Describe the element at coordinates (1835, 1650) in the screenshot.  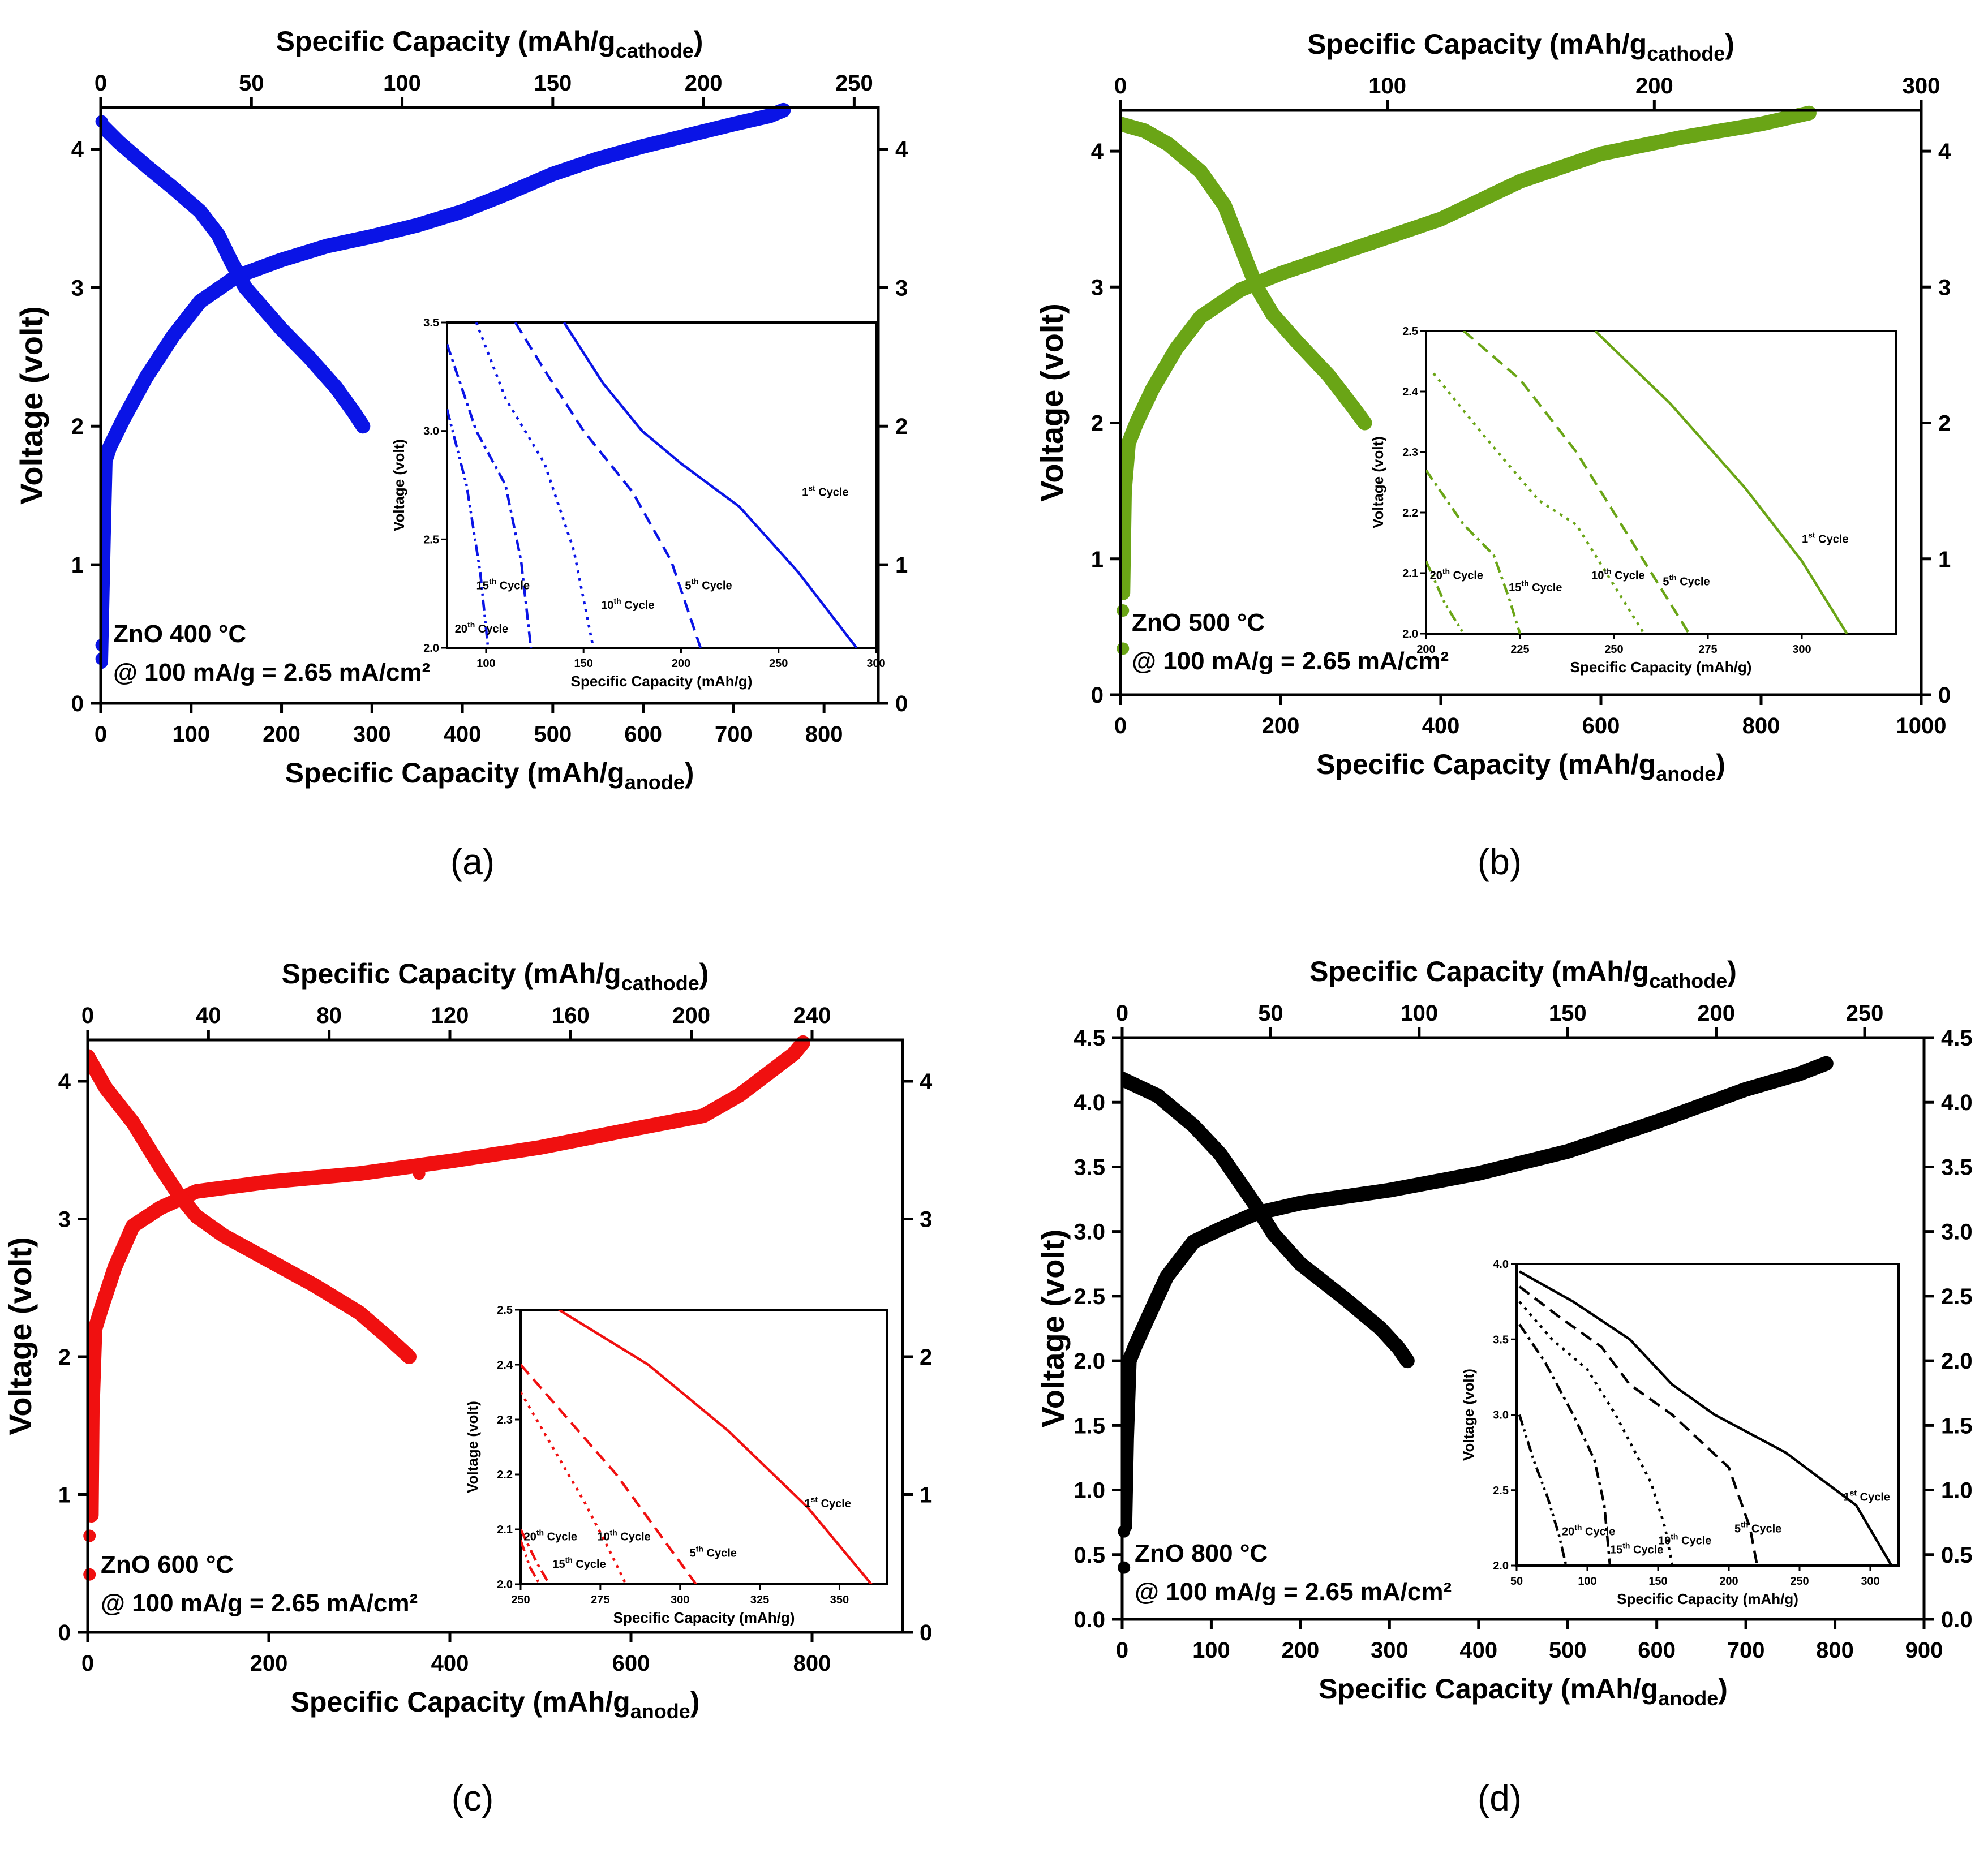
I see `x-tick-label: 800` at that location.